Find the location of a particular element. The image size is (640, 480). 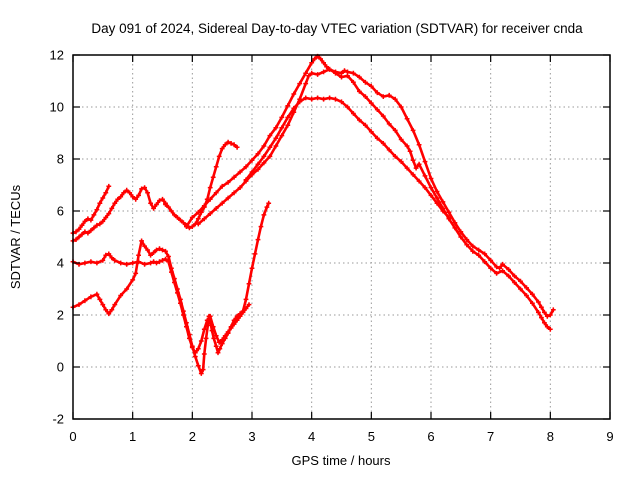

y-tick-label: 10 is located at coordinates (57, 107).